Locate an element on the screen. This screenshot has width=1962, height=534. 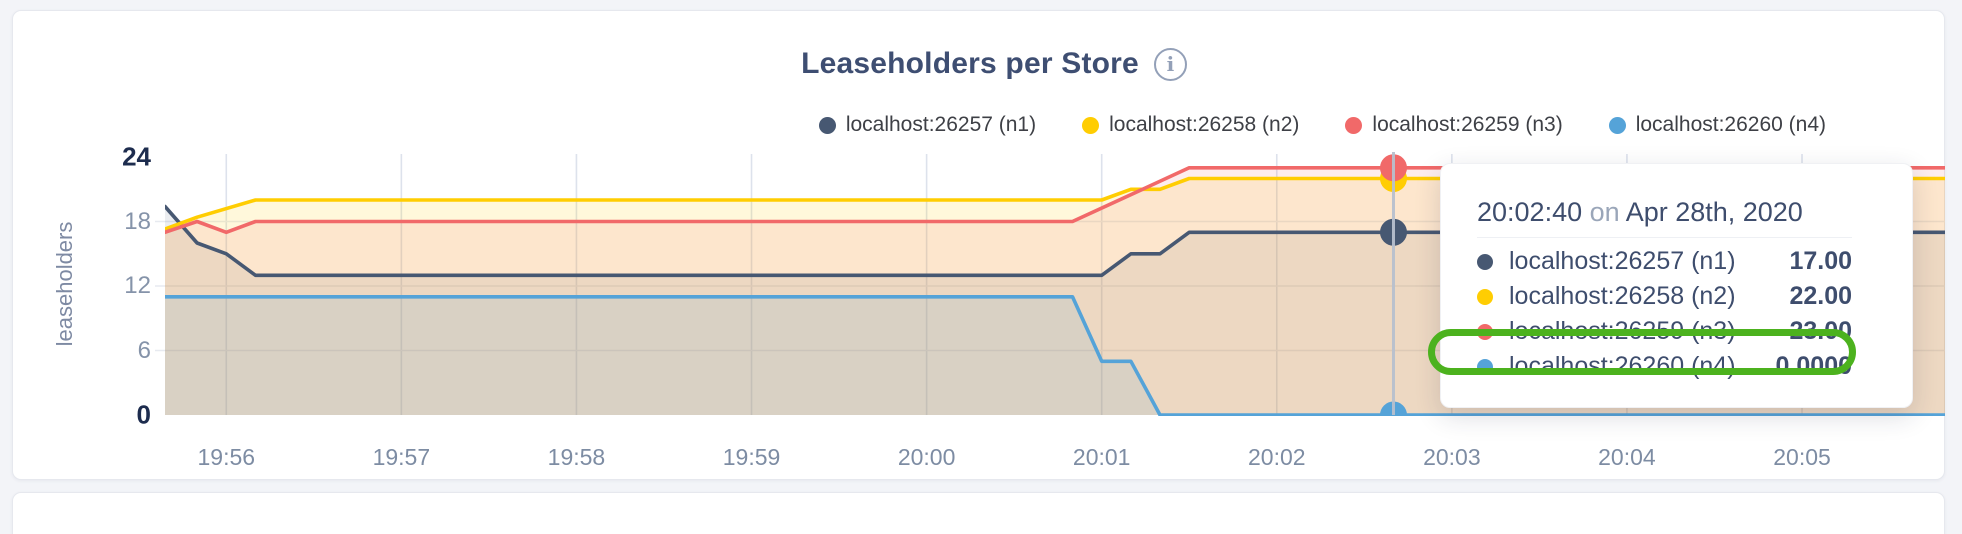
legend-item-label: localhost:26259 (n3) is located at coordinates (1467, 124).